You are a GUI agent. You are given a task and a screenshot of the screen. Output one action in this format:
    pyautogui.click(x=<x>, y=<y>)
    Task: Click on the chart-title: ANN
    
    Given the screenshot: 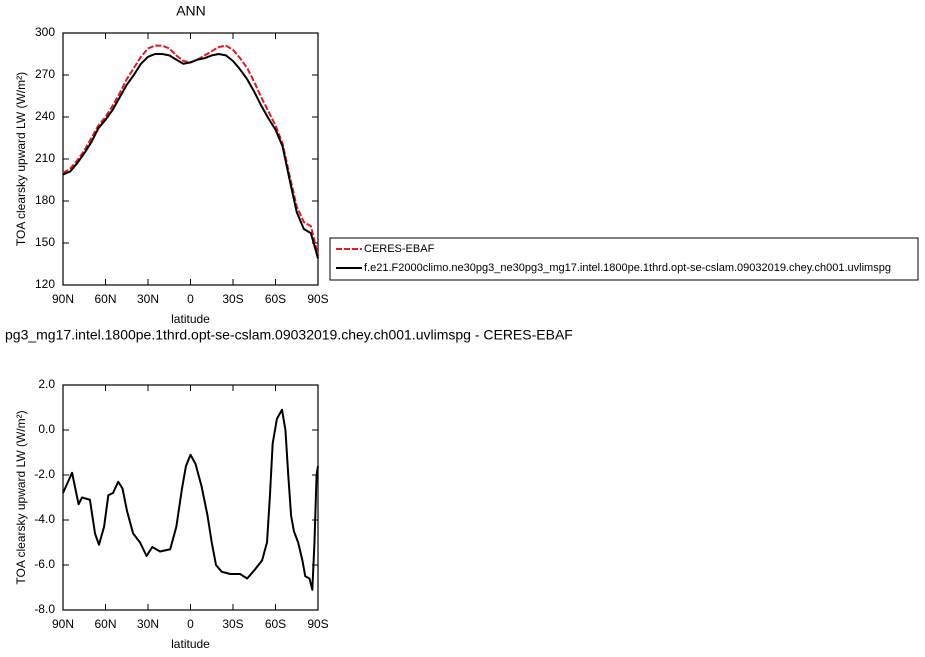 What is the action you would take?
    pyautogui.click(x=191, y=11)
    